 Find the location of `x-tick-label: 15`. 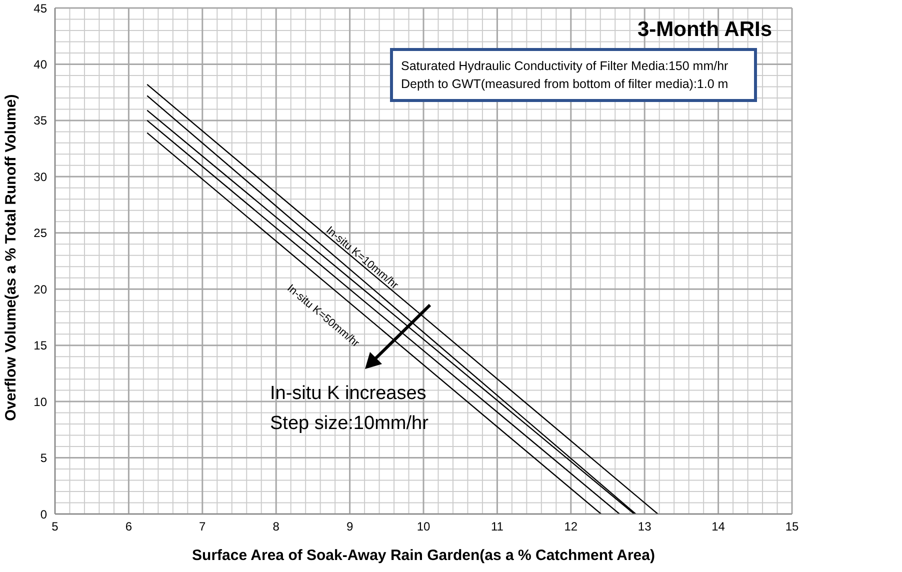

x-tick-label: 15 is located at coordinates (792, 527).